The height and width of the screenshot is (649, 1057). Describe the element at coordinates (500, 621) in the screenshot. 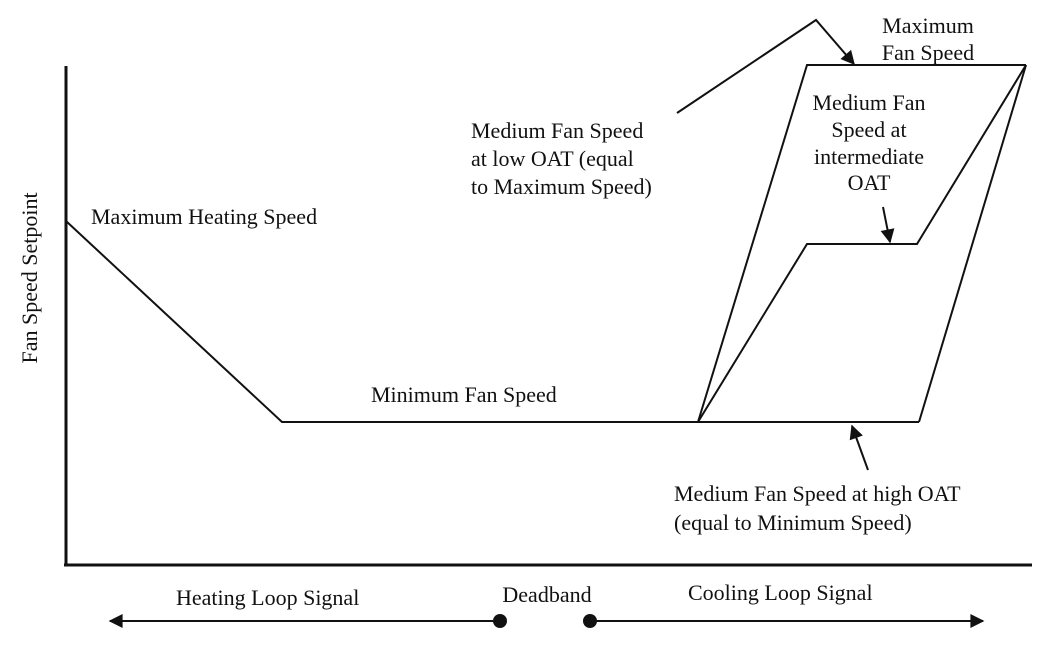

I see `heating-signal-dot` at that location.